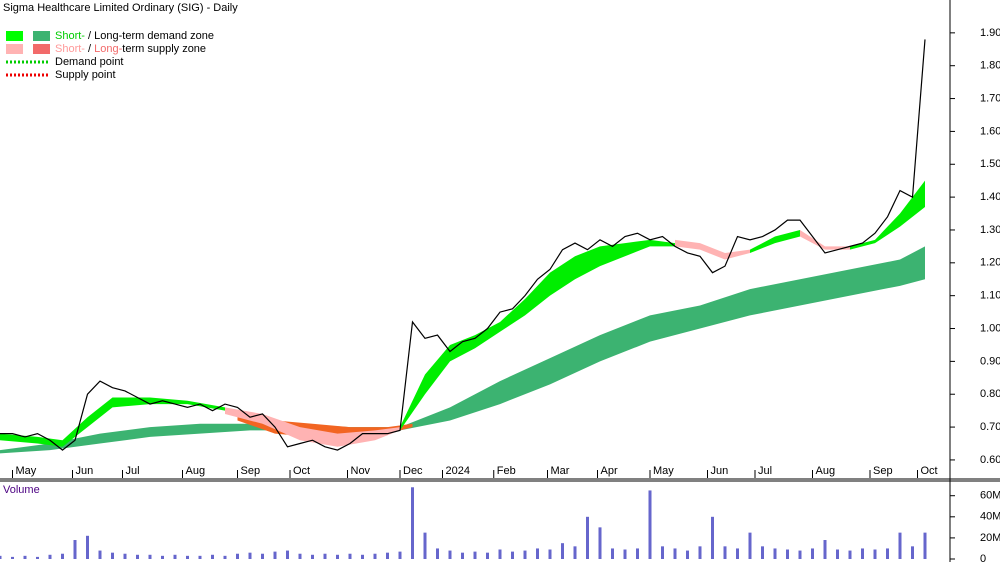  I want to click on y-tick-label: 1.00, so click(990, 328).